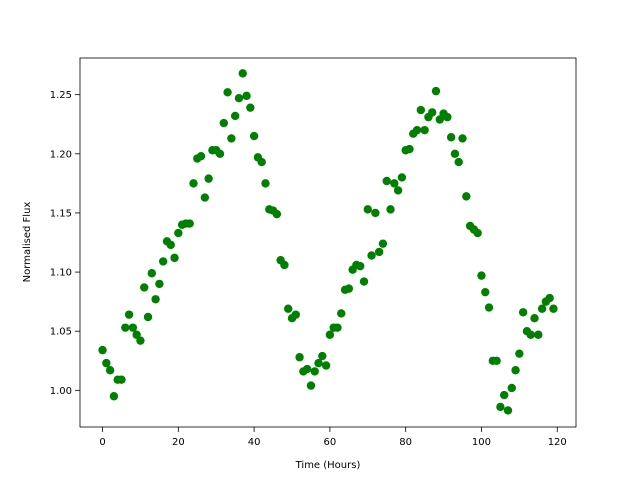  I want to click on x-axis-label: Time (Hours), so click(328, 465).